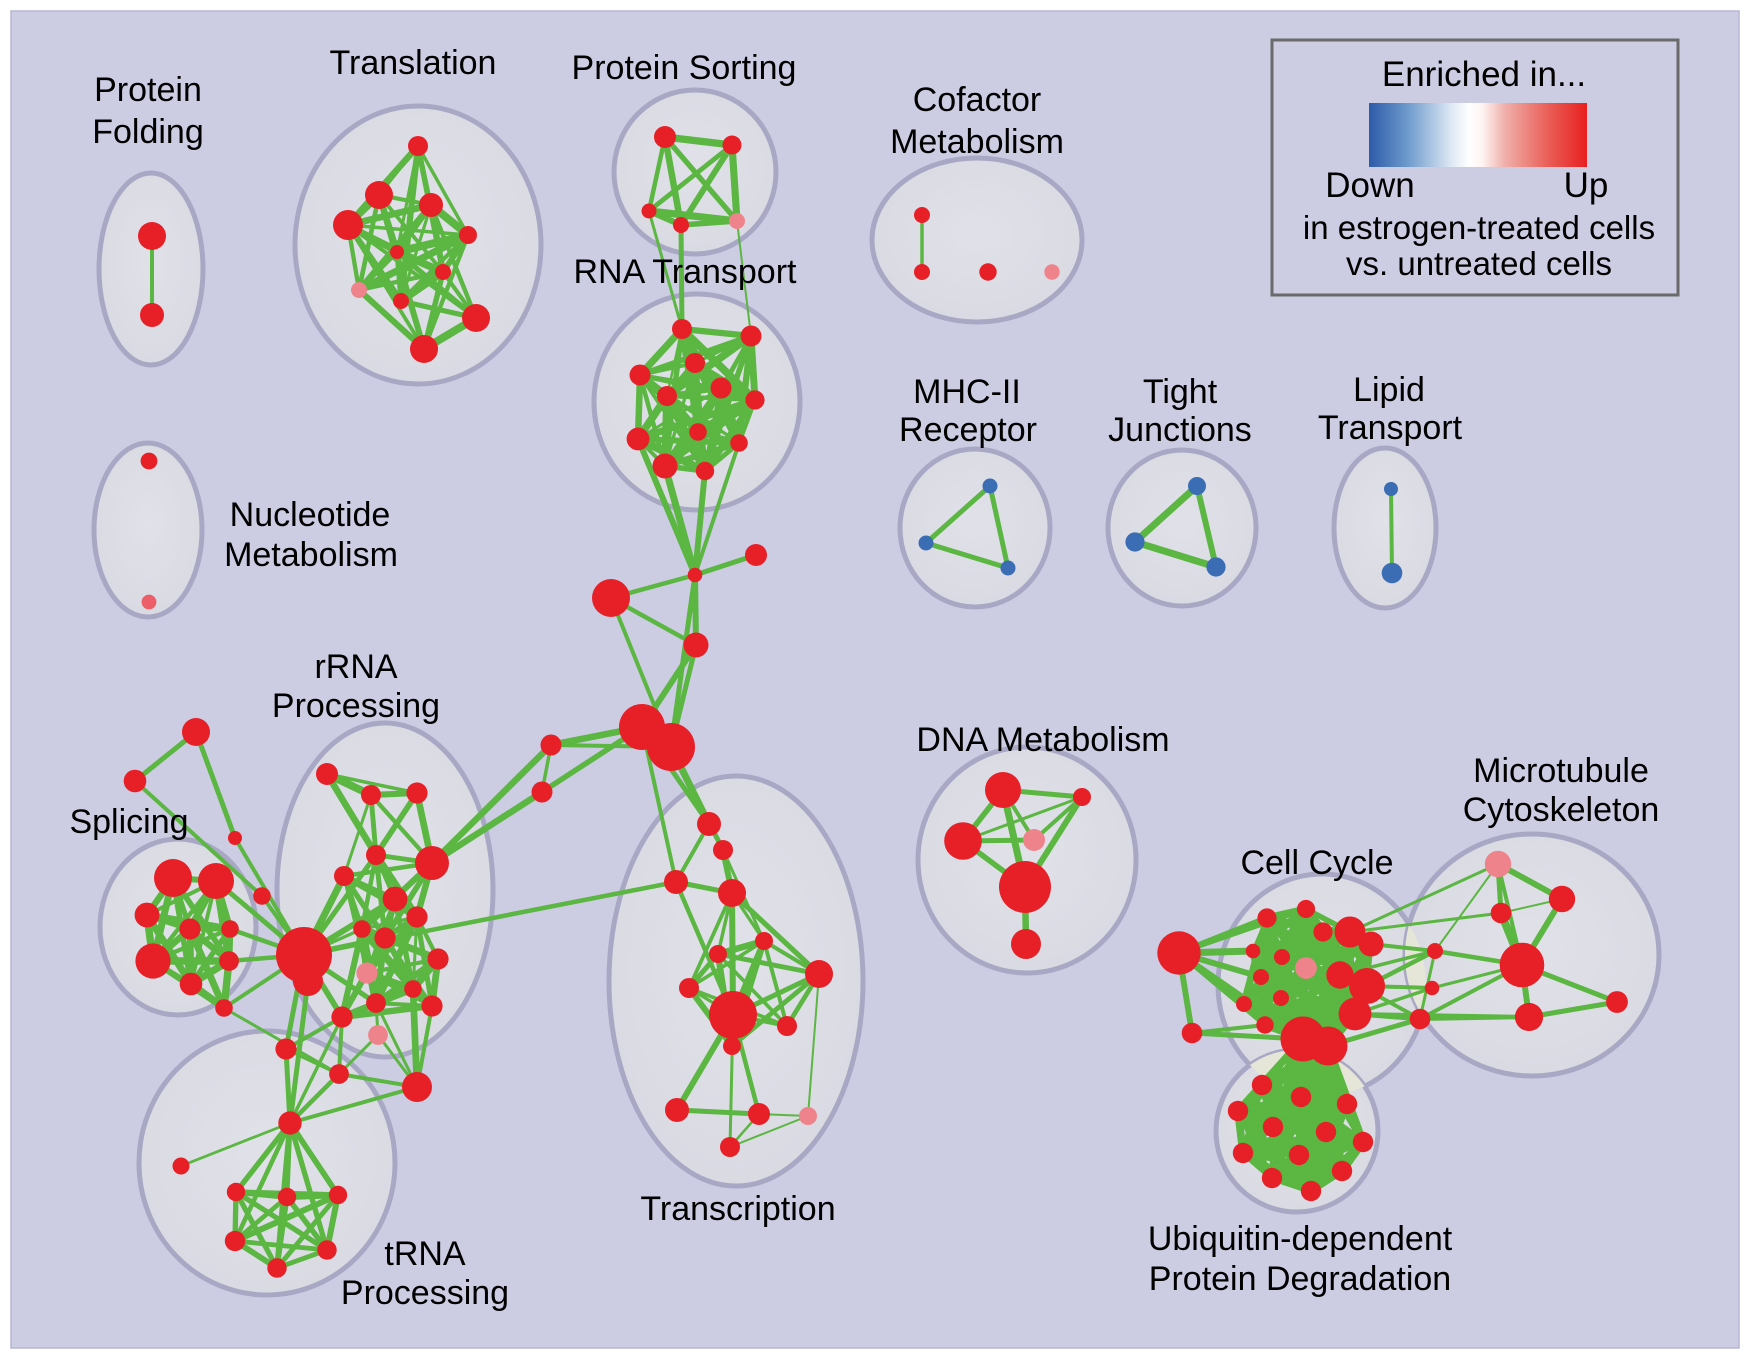 Image resolution: width=1750 pixels, height=1365 pixels. I want to click on svg-text: vs. untreated cells, so click(1479, 263).